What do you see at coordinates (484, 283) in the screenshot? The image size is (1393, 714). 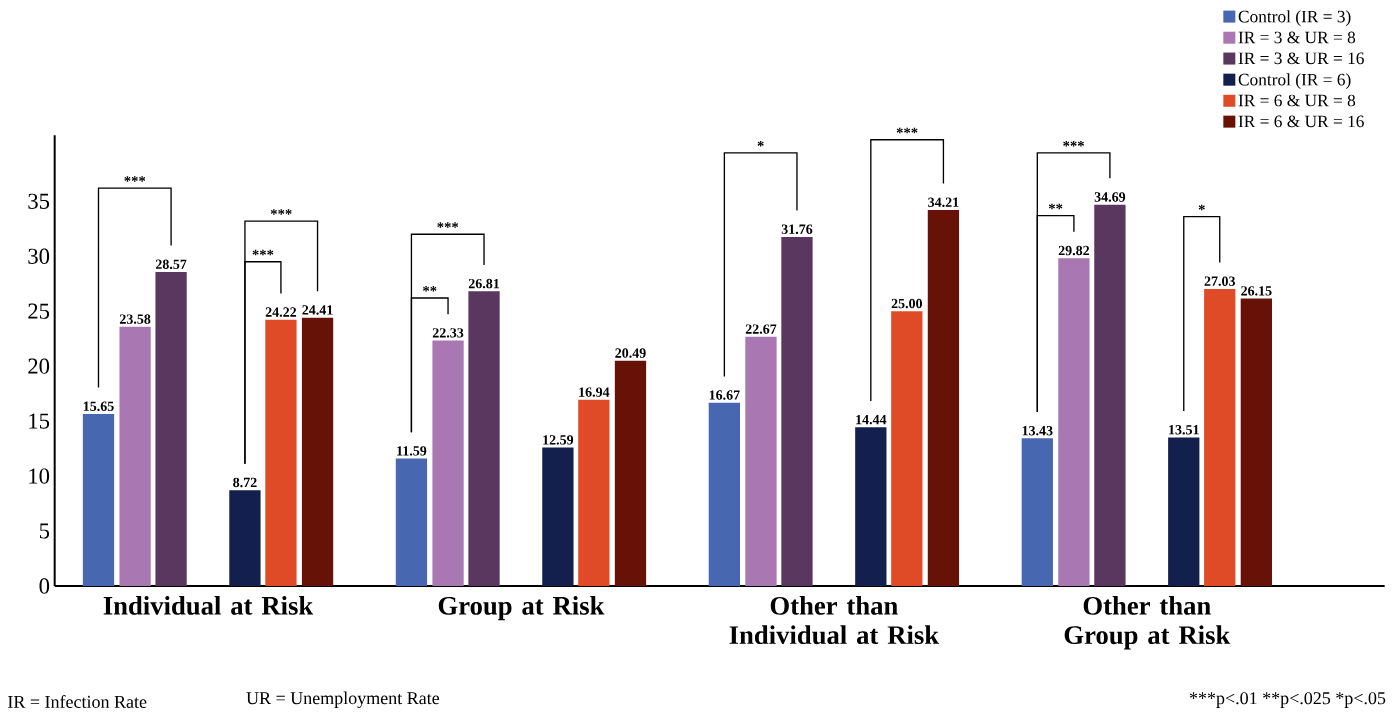 I see `data-label: 26.81` at bounding box center [484, 283].